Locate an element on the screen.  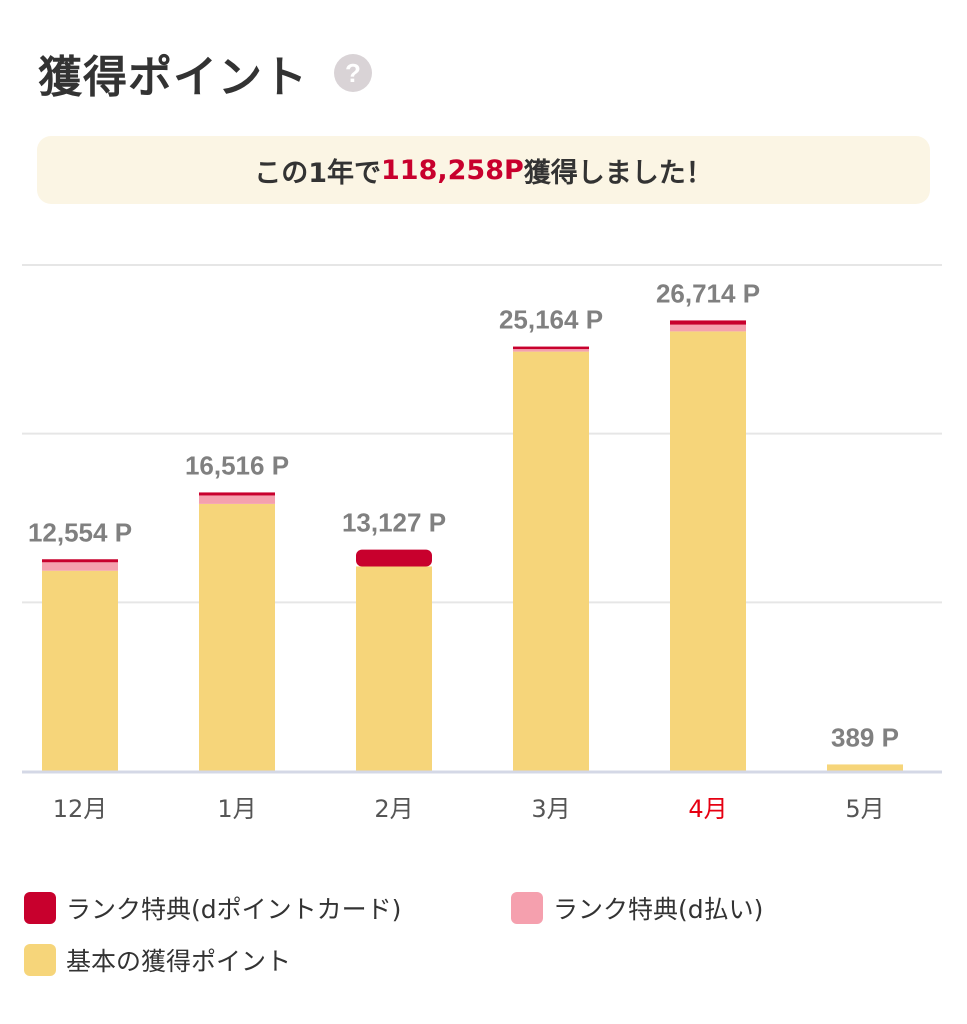
legend-label-basic: 基本の獲得ポイント is located at coordinates (179, 961).